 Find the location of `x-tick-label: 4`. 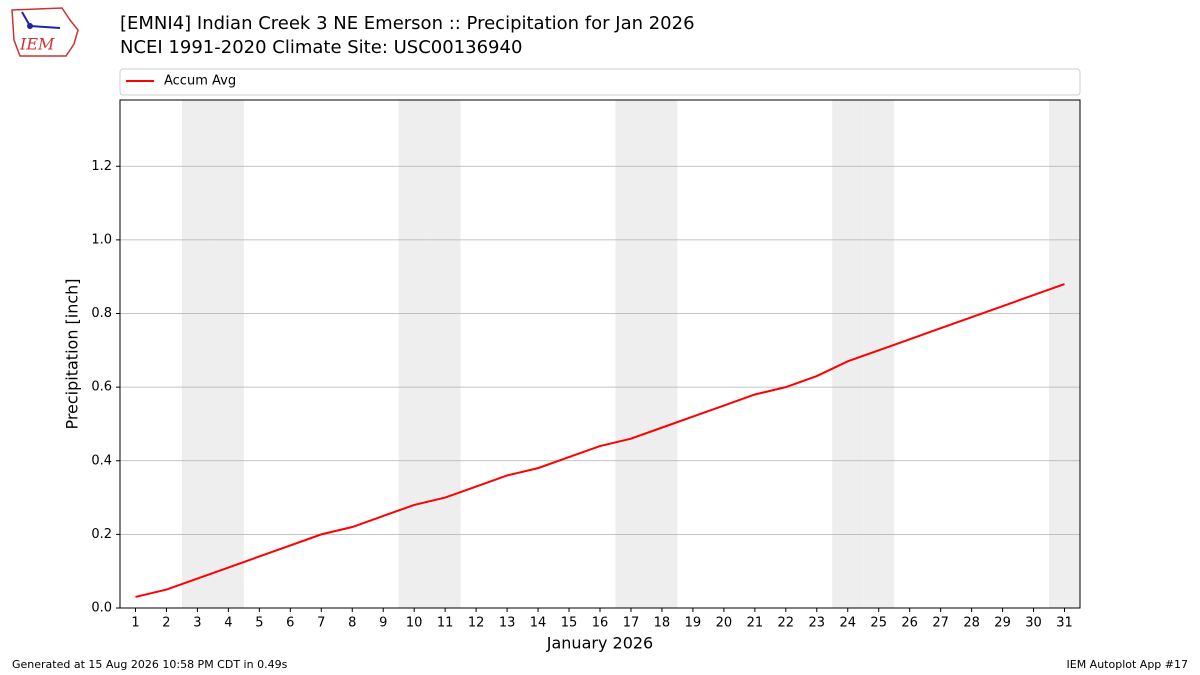

x-tick-label: 4 is located at coordinates (228, 623).